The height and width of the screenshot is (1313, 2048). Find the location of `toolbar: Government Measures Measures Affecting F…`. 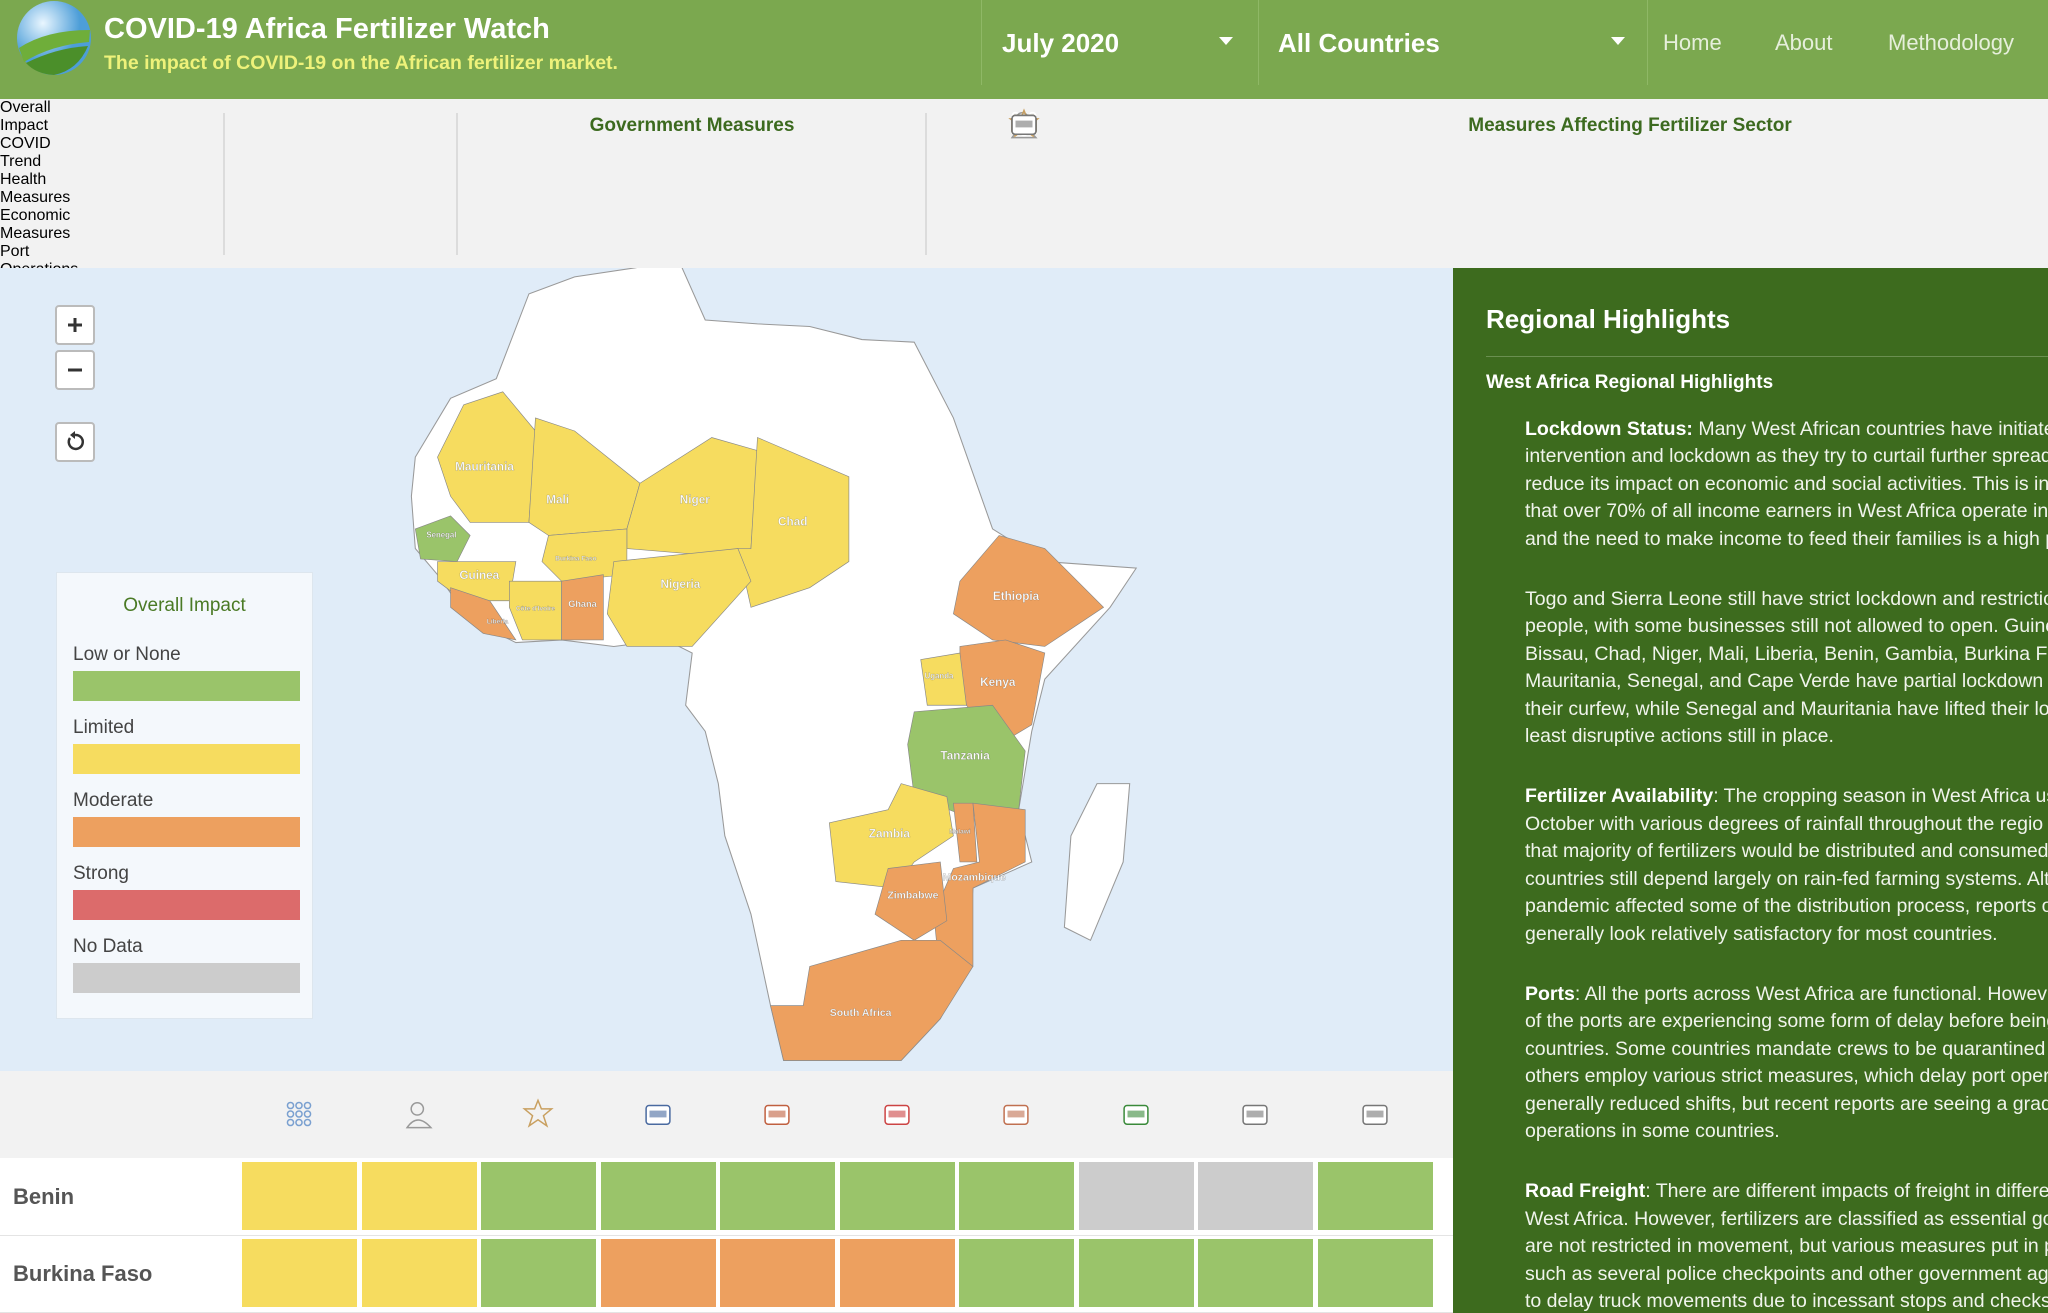

toolbar: Government Measures Measures Affecting F… is located at coordinates (1024, 184).